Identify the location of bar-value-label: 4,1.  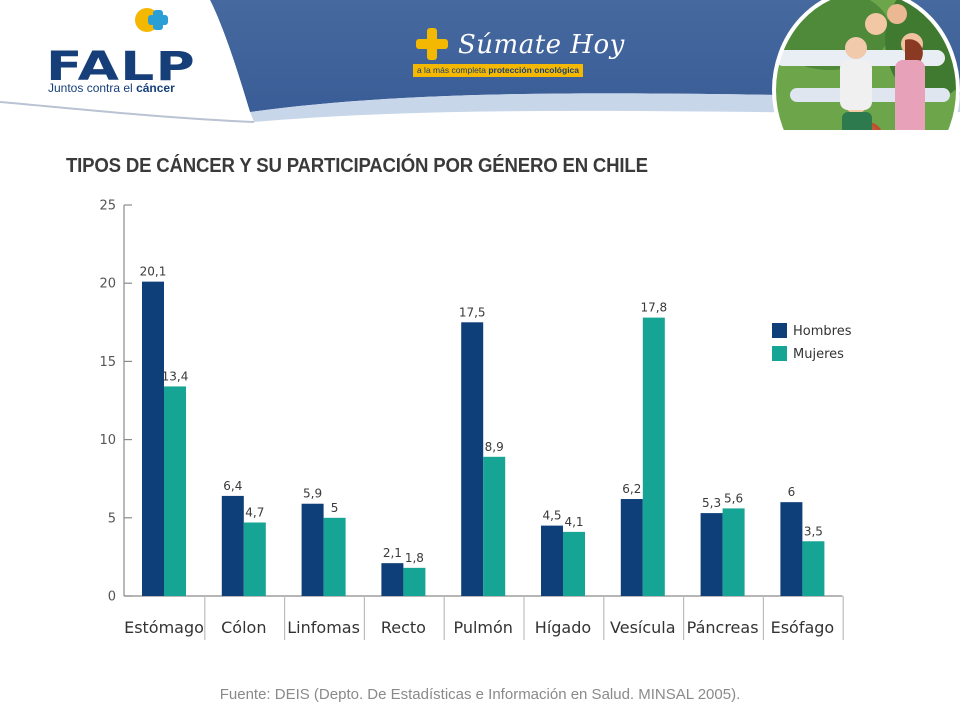
(573, 522).